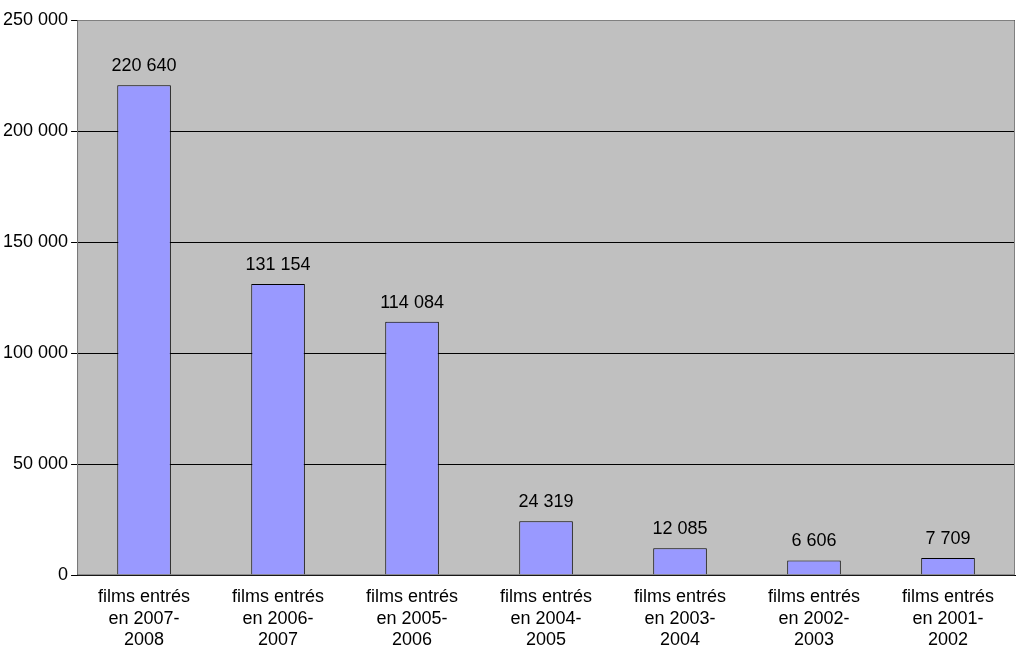 The height and width of the screenshot is (654, 1017). Describe the element at coordinates (35, 18) in the screenshot. I see `y-tick-label: 250 000` at that location.